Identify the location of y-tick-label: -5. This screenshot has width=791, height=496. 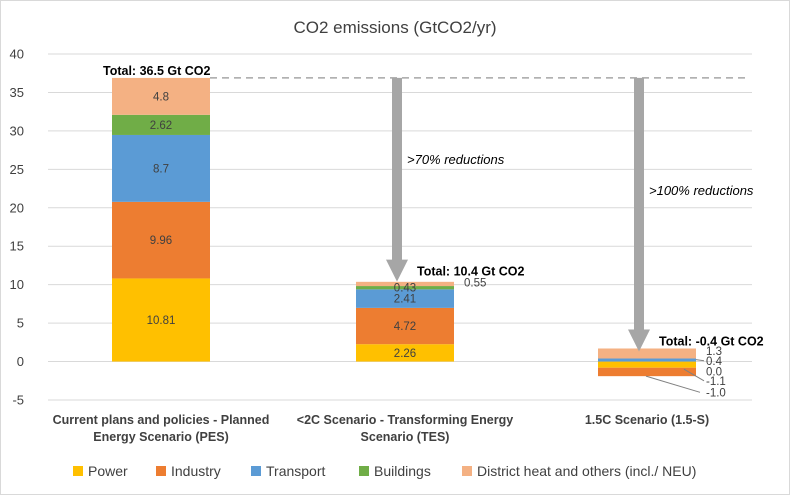
(18, 400).